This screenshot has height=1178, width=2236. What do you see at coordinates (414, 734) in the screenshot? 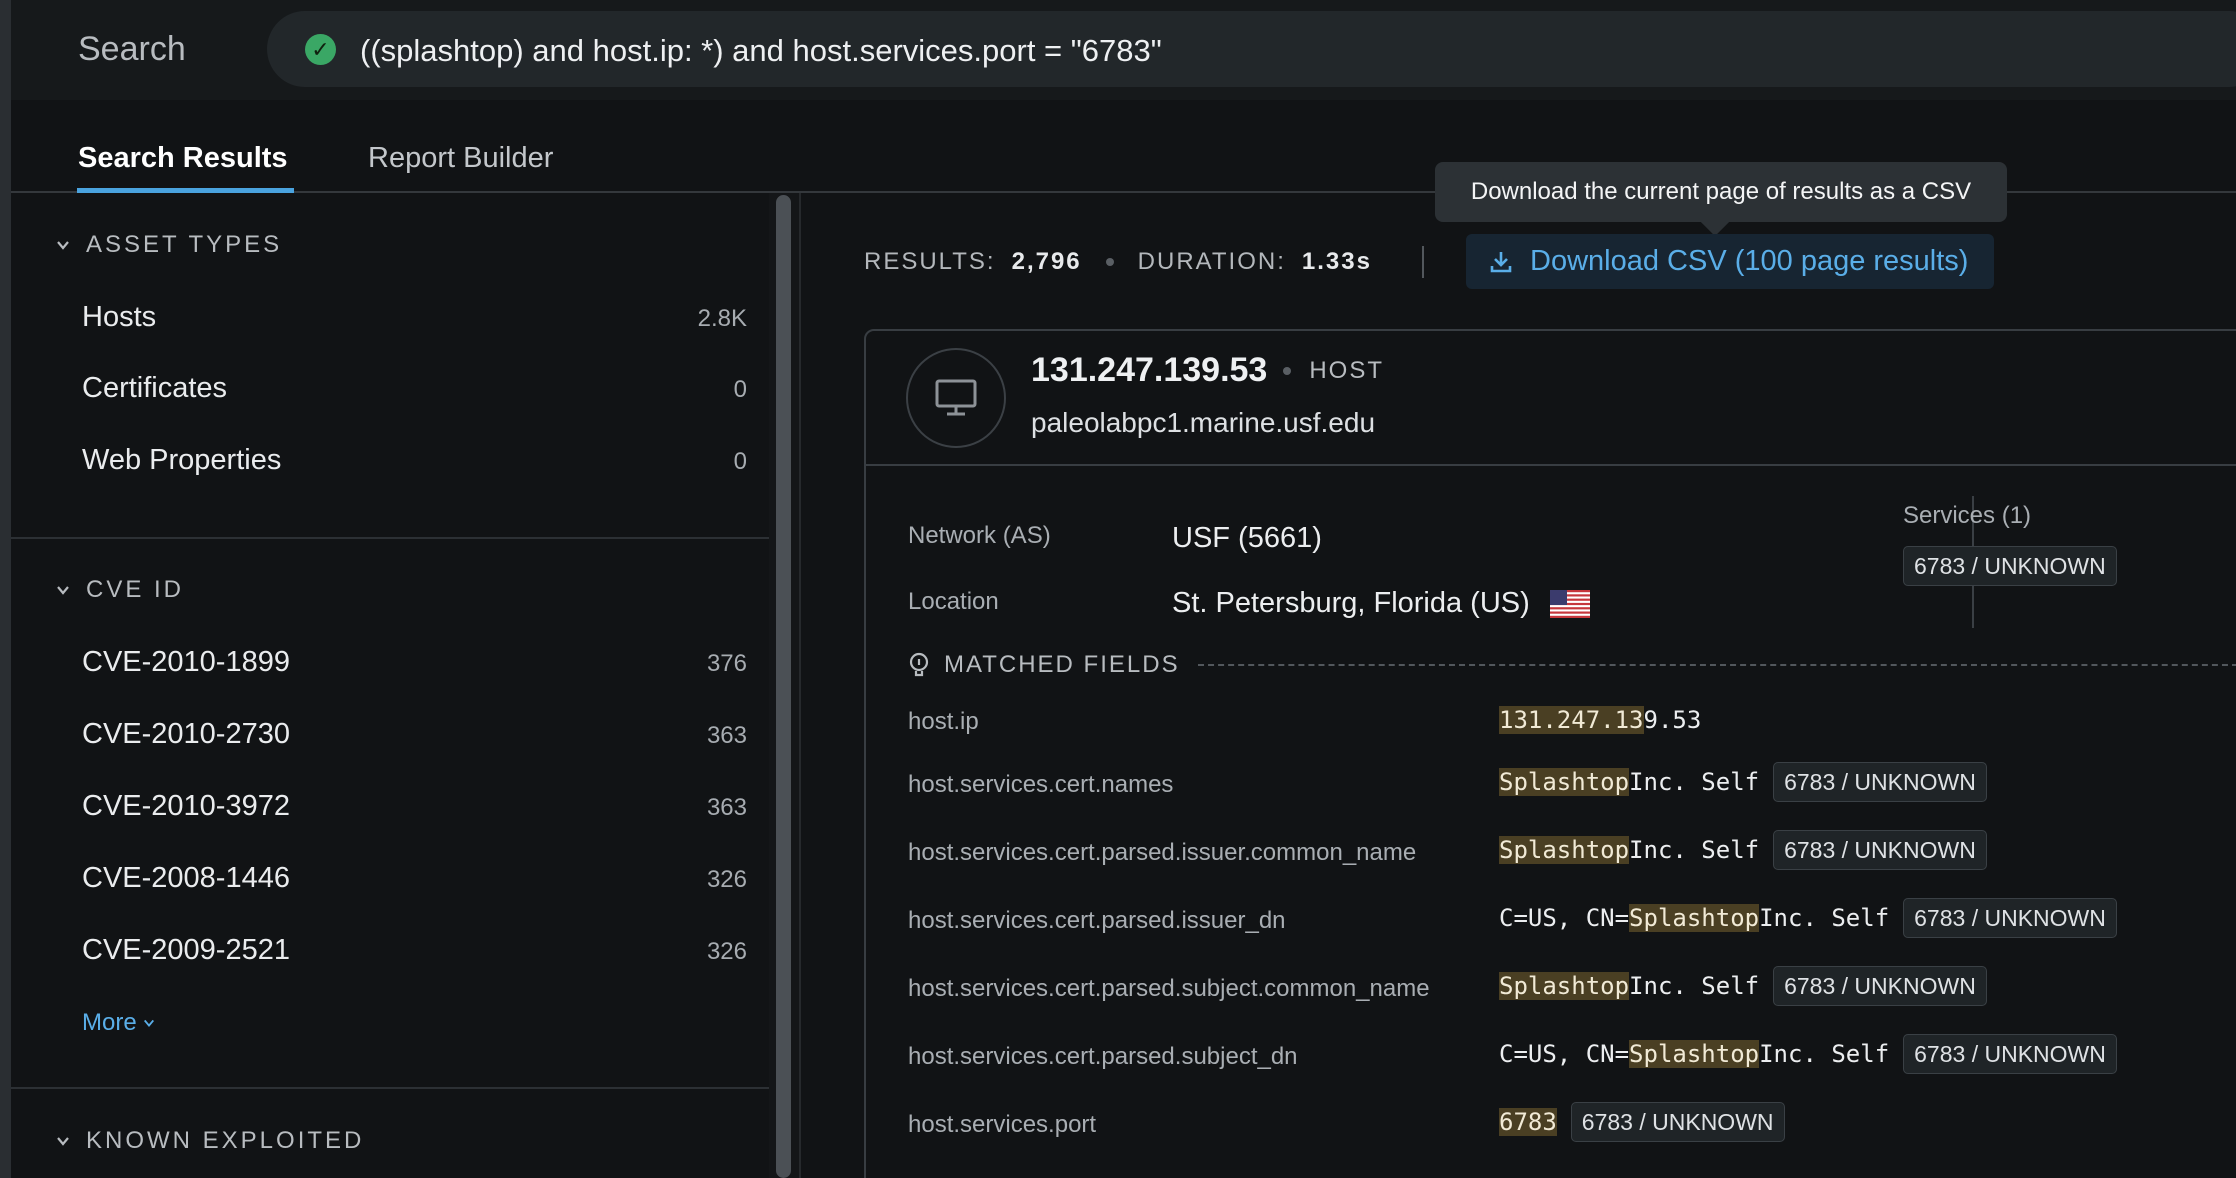
I see `facet-item-cve: CVE-2010-2730 363` at bounding box center [414, 734].